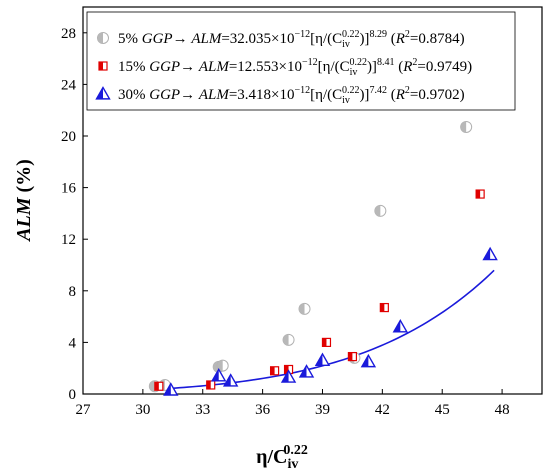 The width and height of the screenshot is (550, 475). Describe the element at coordinates (84, 410) in the screenshot. I see `x-tick-label: 27` at that location.